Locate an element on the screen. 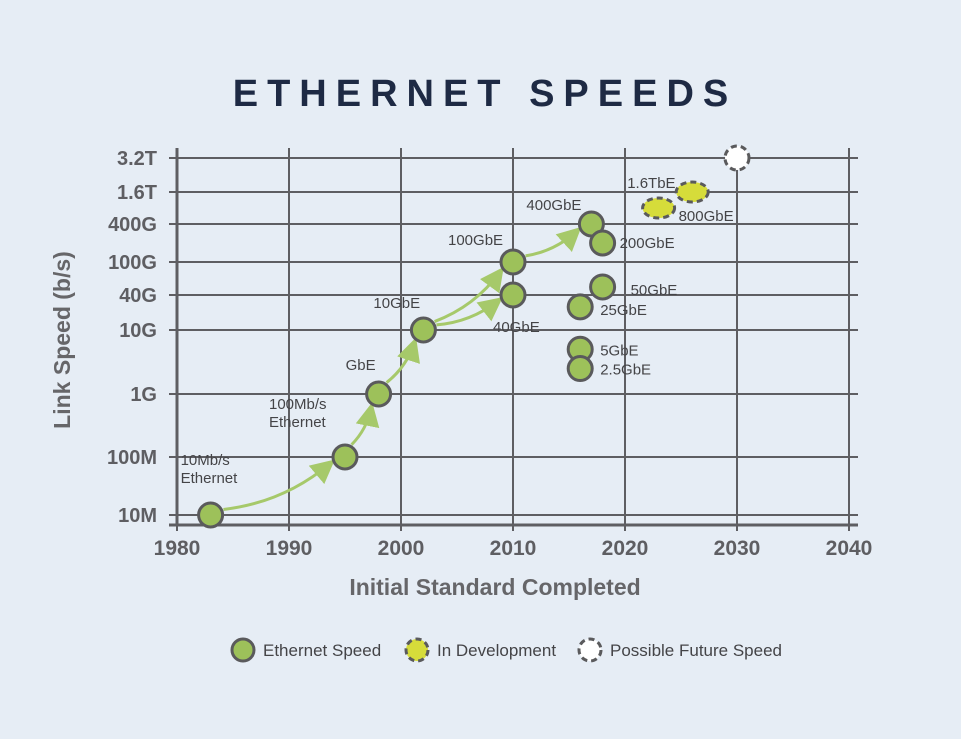 This screenshot has height=739, width=961. point-label: 5GbE is located at coordinates (619, 350).